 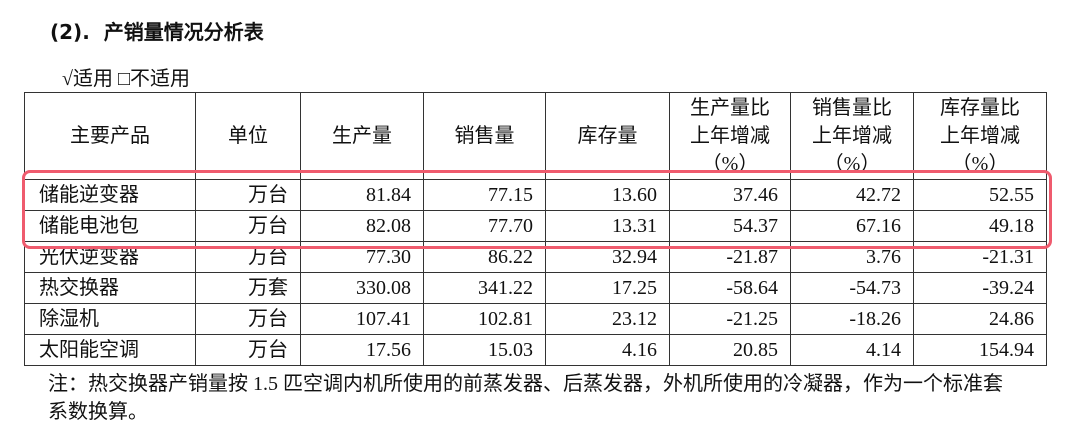 What do you see at coordinates (484, 288) in the screenshot?
I see `table-cell: 341.22` at bounding box center [484, 288].